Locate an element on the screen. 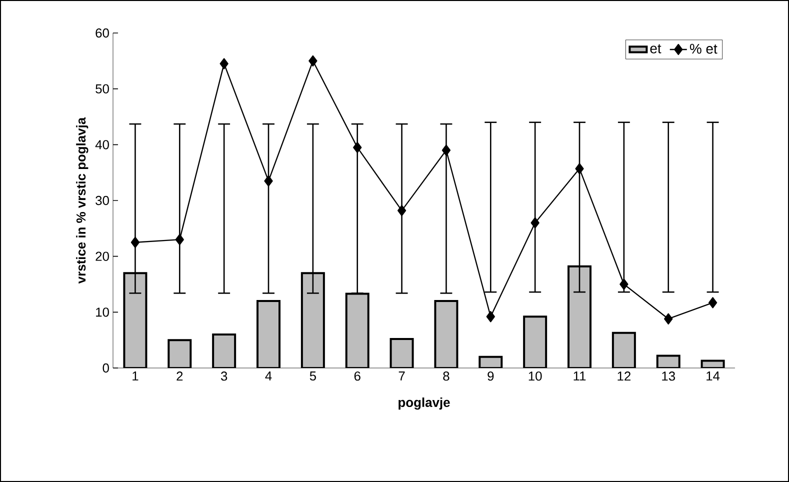 This screenshot has height=482, width=789. x-tick-label: 1 is located at coordinates (135, 376).